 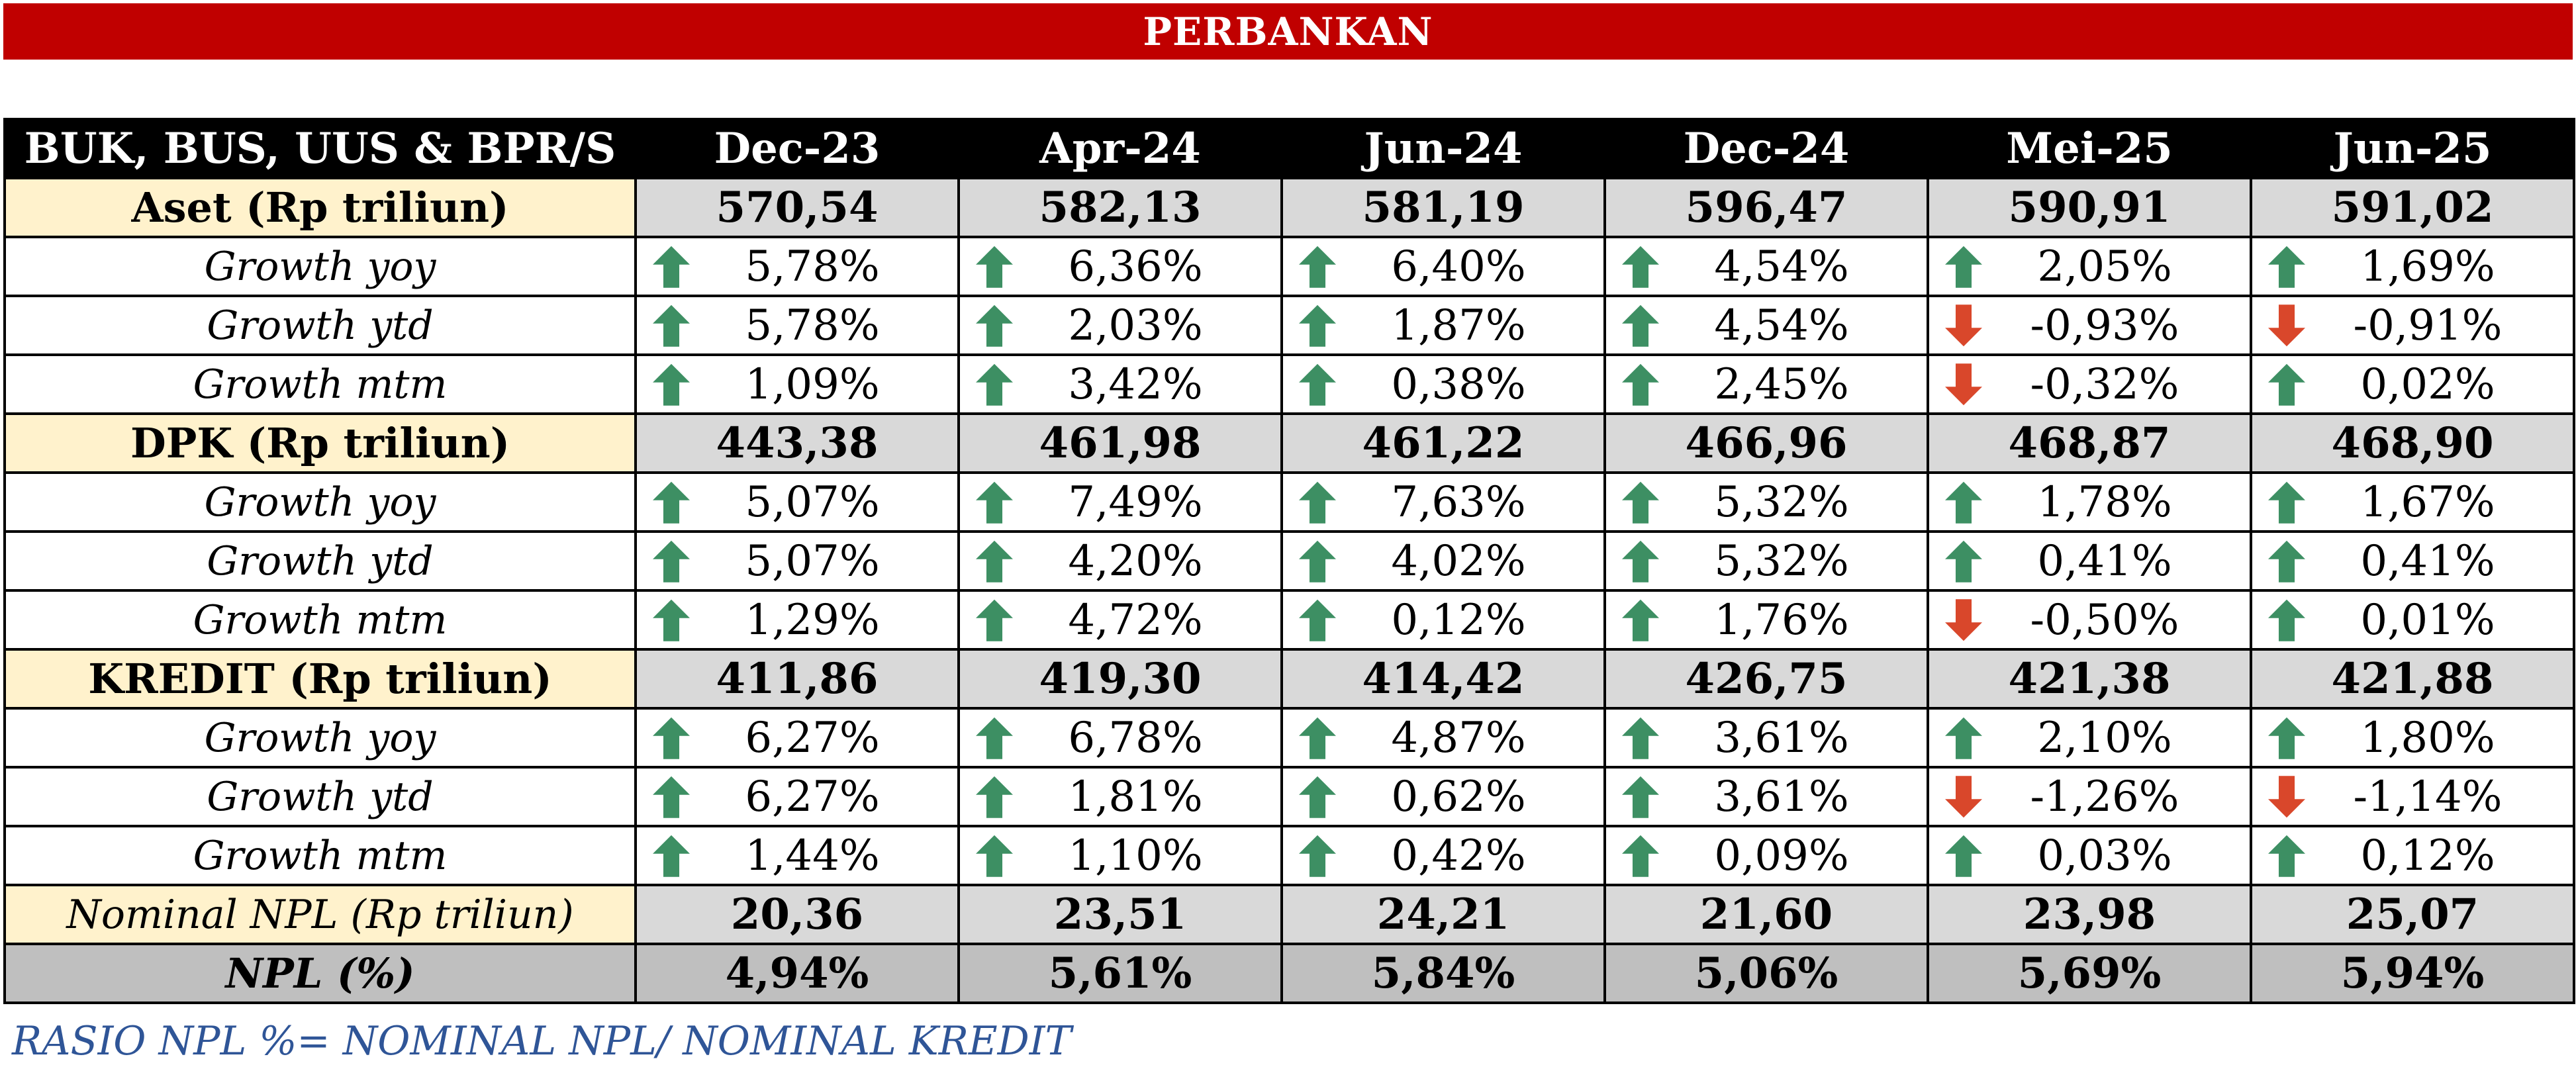 I want to click on growth-cell: 0,41%, so click(x=2089, y=561).